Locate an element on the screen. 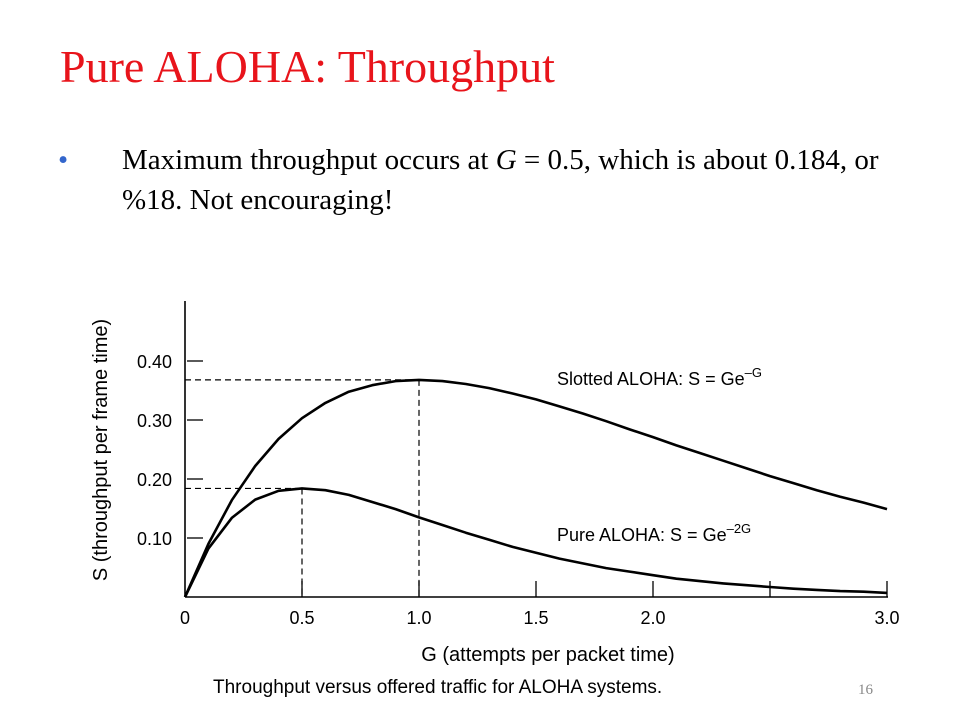 The width and height of the screenshot is (960, 720). x-tick-label-1: 0.5 is located at coordinates (301, 618).